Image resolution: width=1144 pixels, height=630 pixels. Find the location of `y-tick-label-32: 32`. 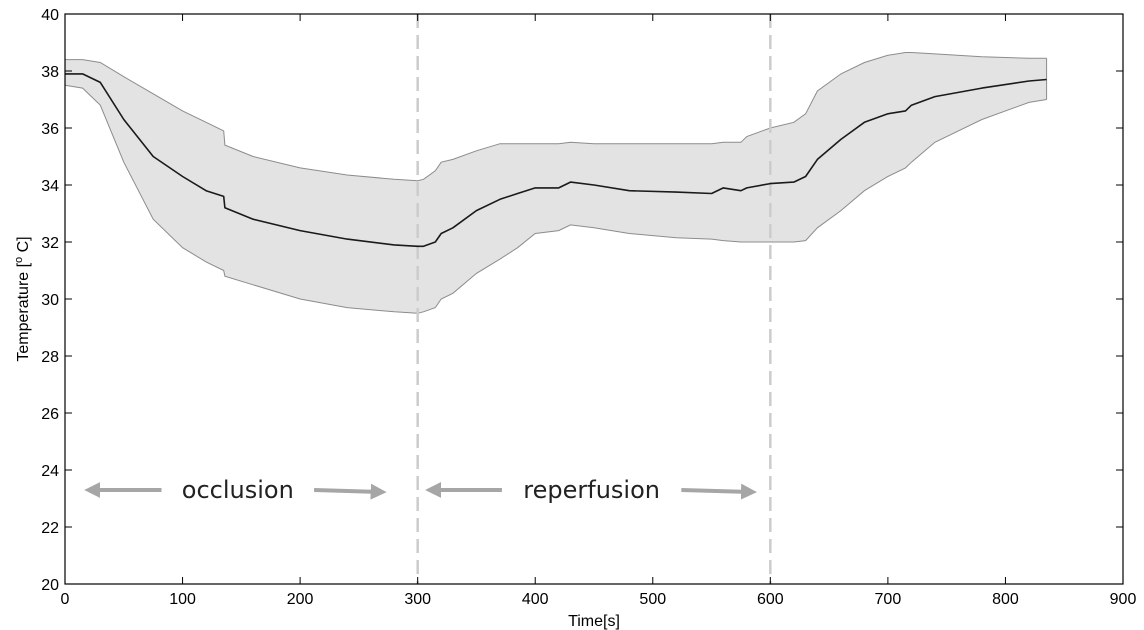

y-tick-label-32: 32 is located at coordinates (50, 243).